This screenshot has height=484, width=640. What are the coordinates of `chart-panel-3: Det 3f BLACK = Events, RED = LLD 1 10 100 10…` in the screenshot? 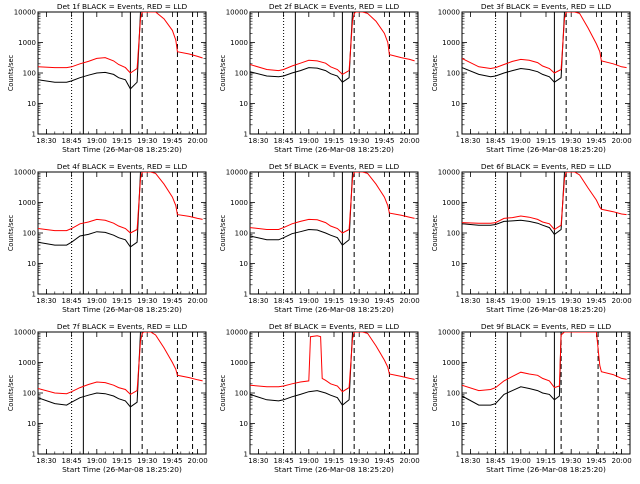 It's located at (531, 78).